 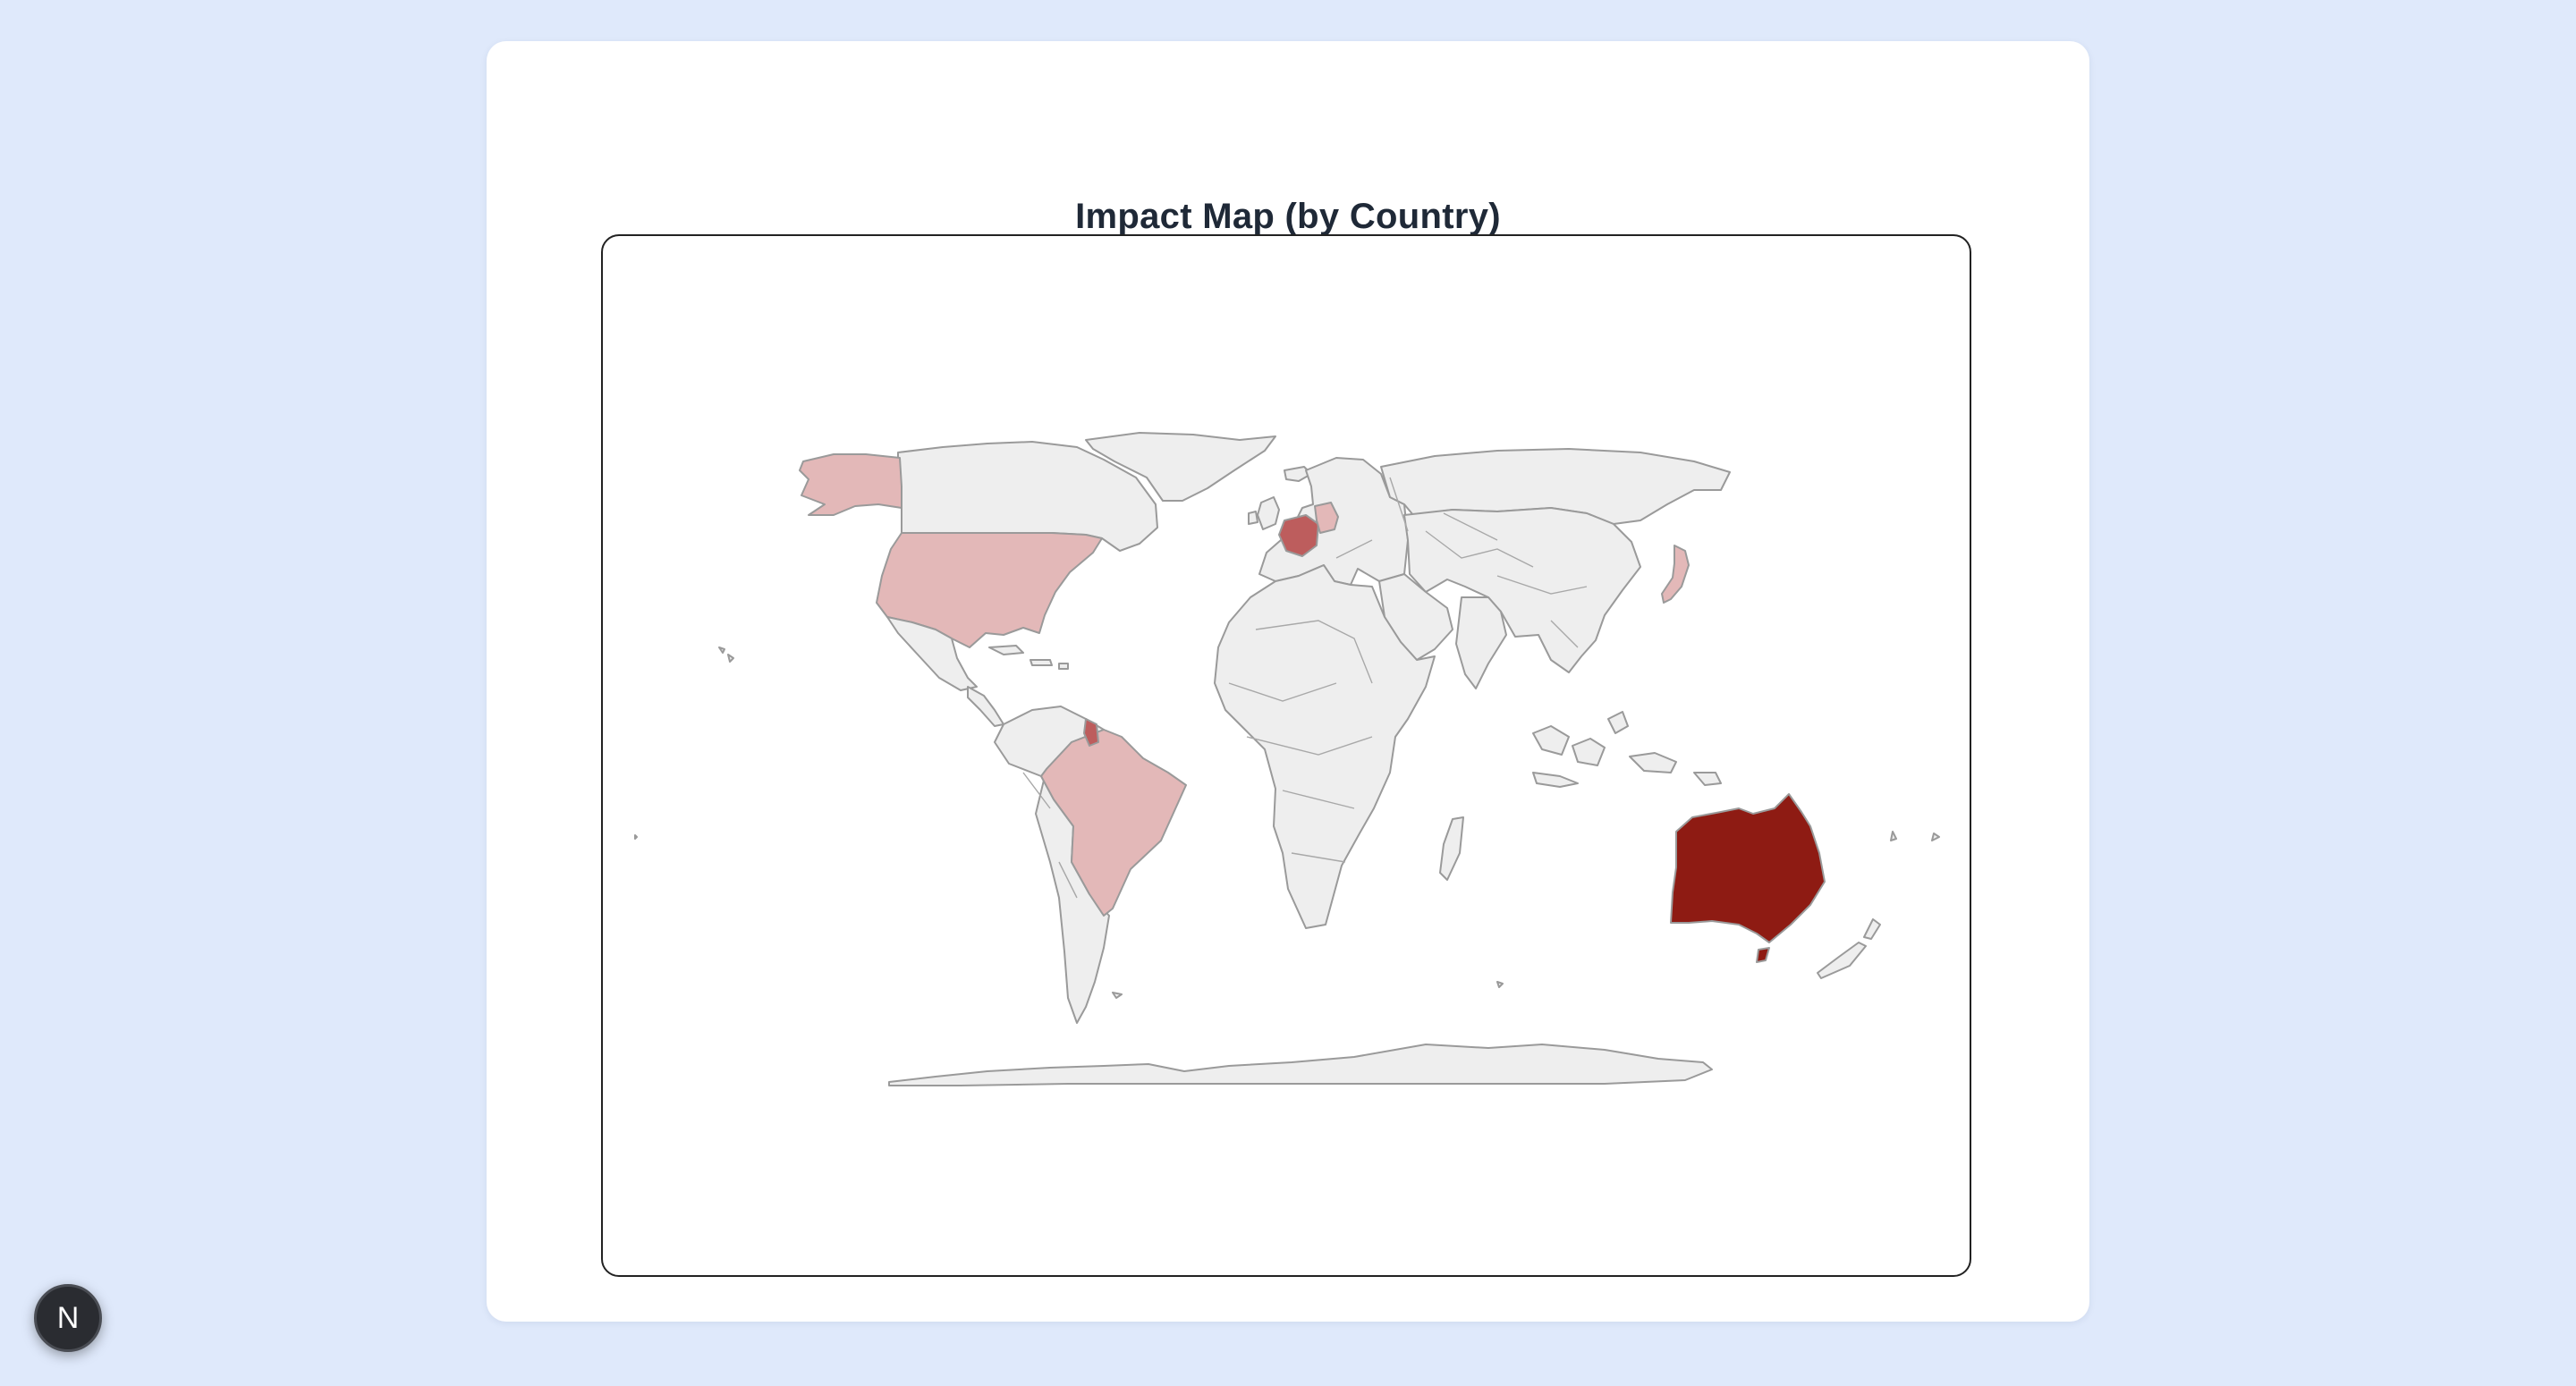 What do you see at coordinates (1028, 657) in the screenshot?
I see `region-caribbean` at bounding box center [1028, 657].